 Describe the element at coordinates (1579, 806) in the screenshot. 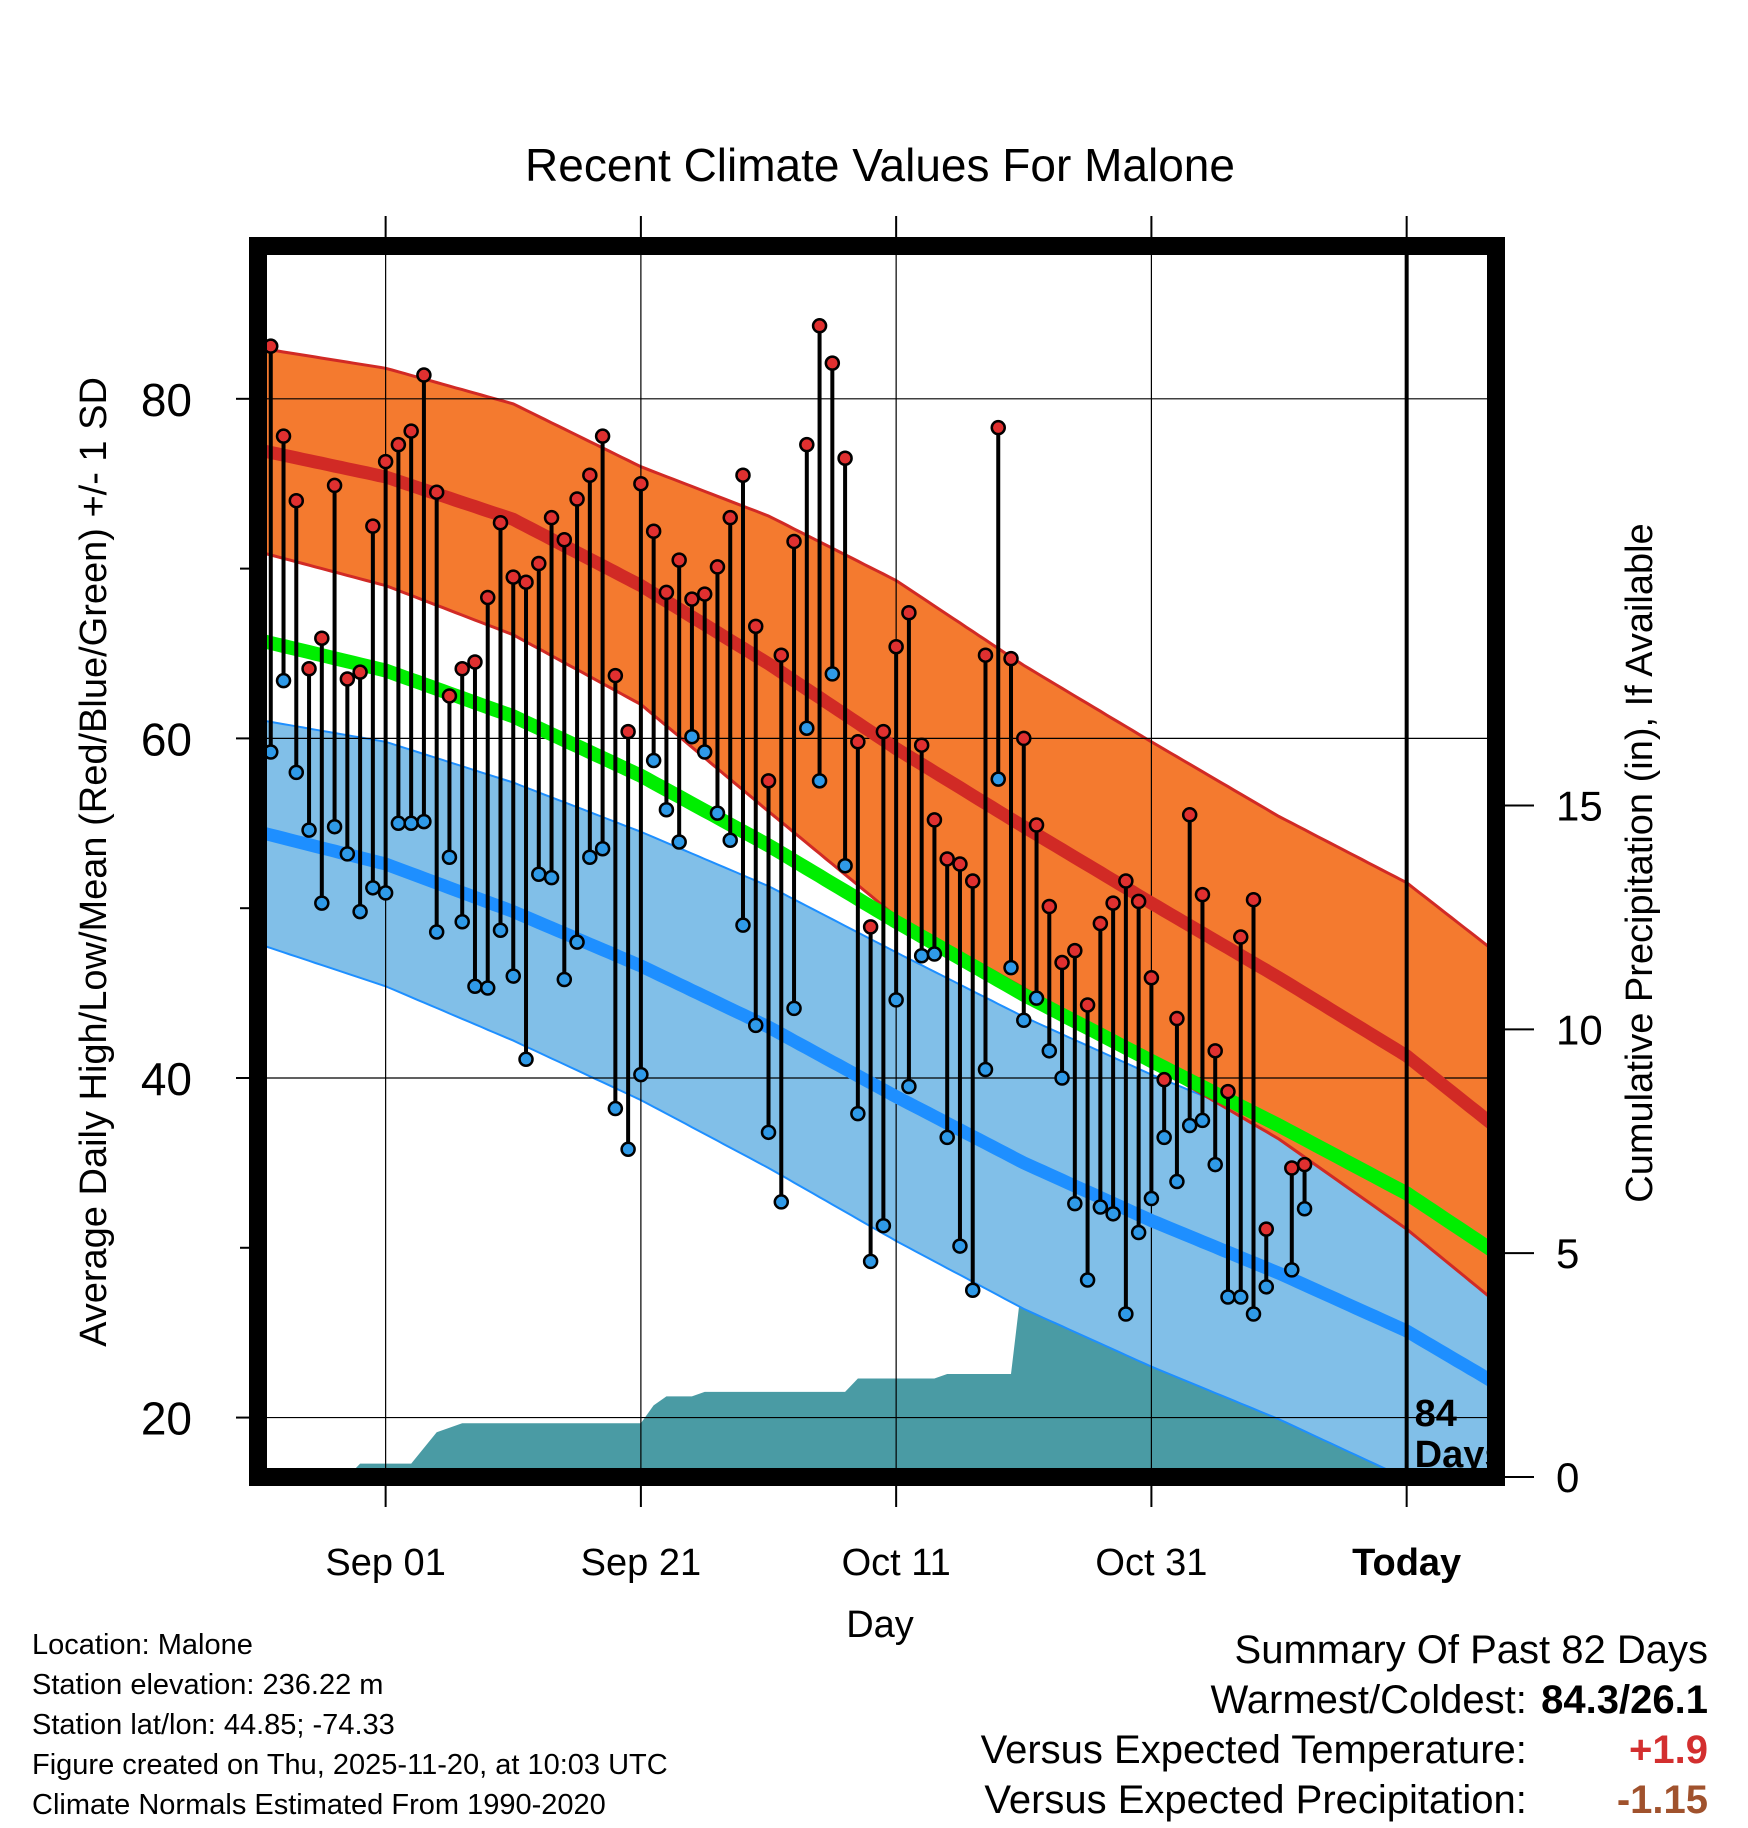

I see `y2-tick-label: 15` at that location.